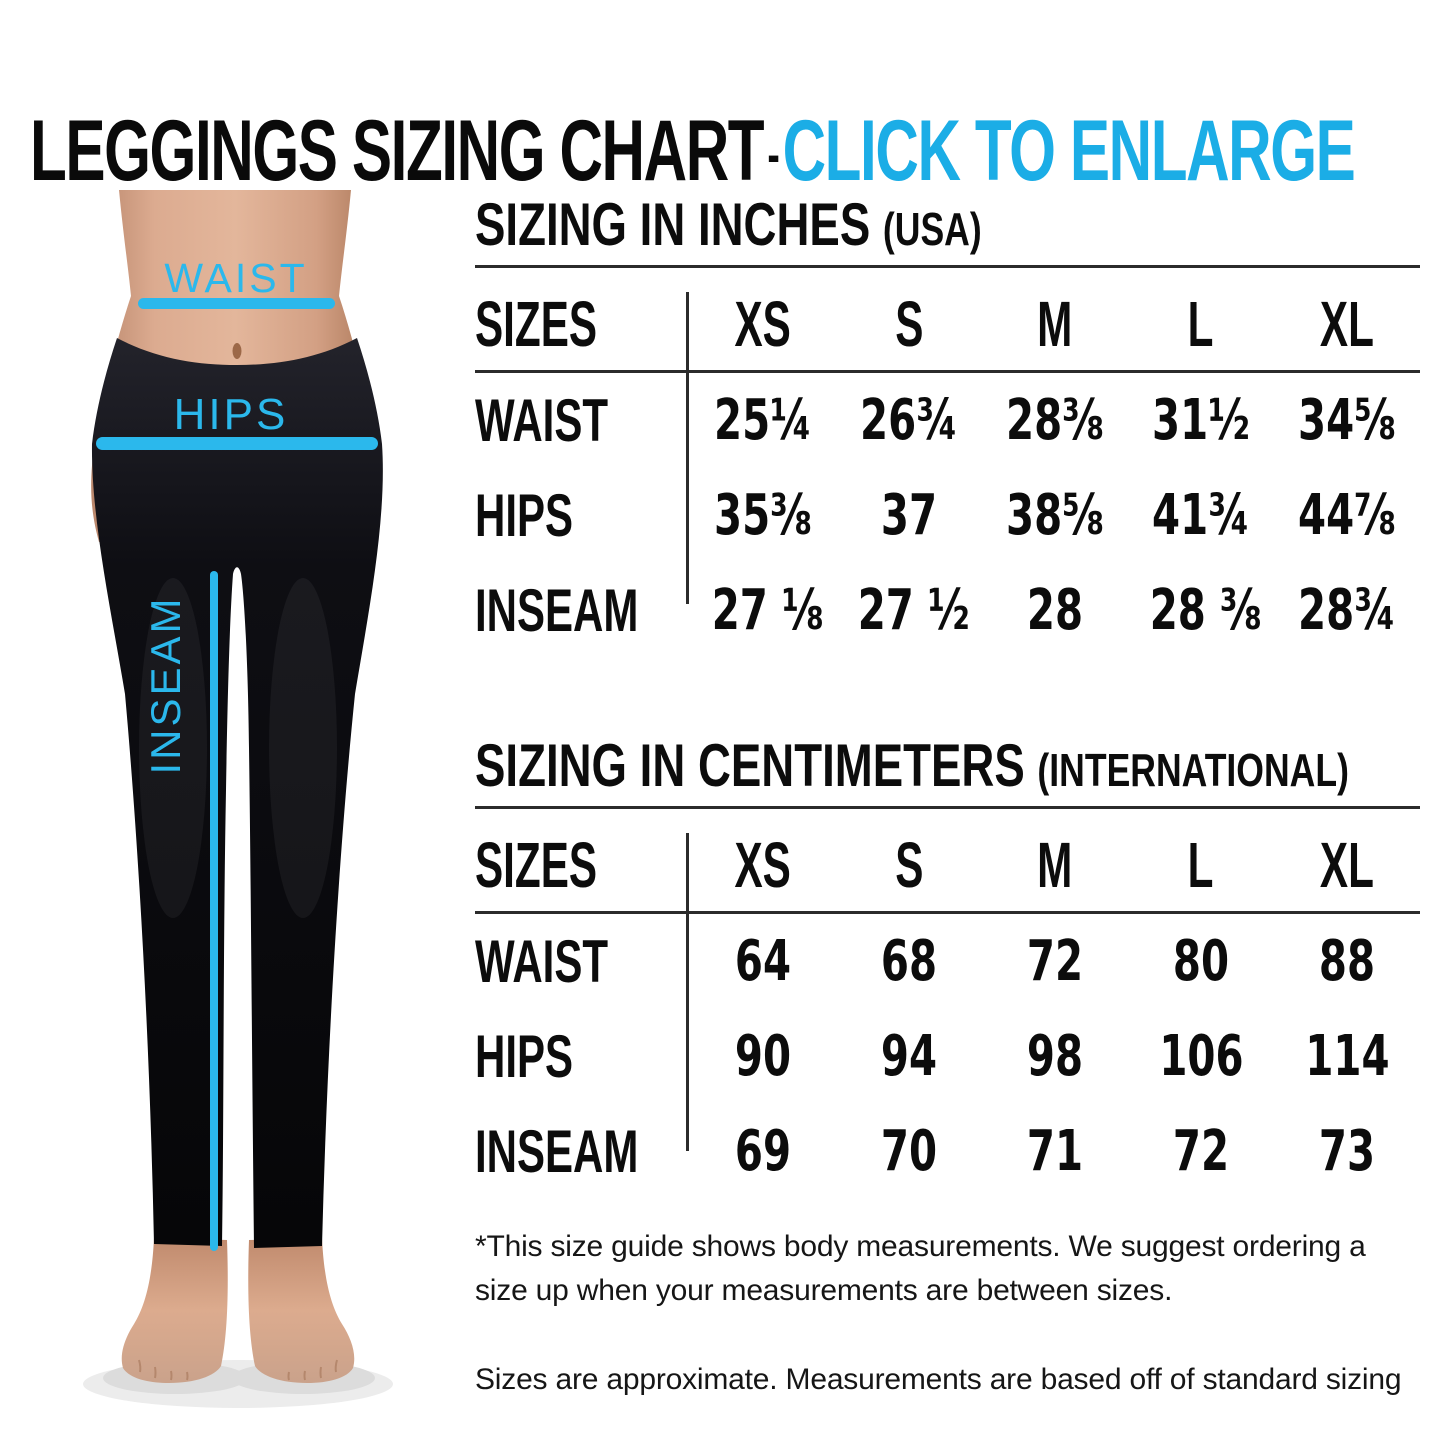 This screenshot has height=1445, width=1445. Describe the element at coordinates (767, 610) in the screenshot. I see `cell-inseam-xs: 27 ⅛` at that location.